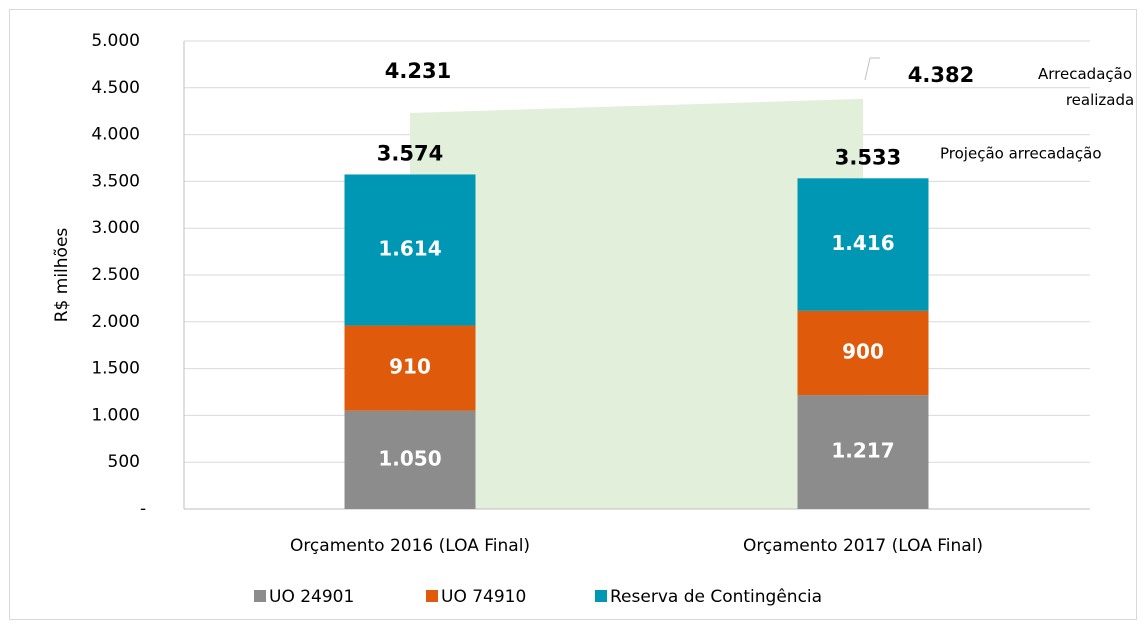 The height and width of the screenshot is (628, 1147). Describe the element at coordinates (115, 322) in the screenshot. I see `y-tick-label: 2.000` at that location.